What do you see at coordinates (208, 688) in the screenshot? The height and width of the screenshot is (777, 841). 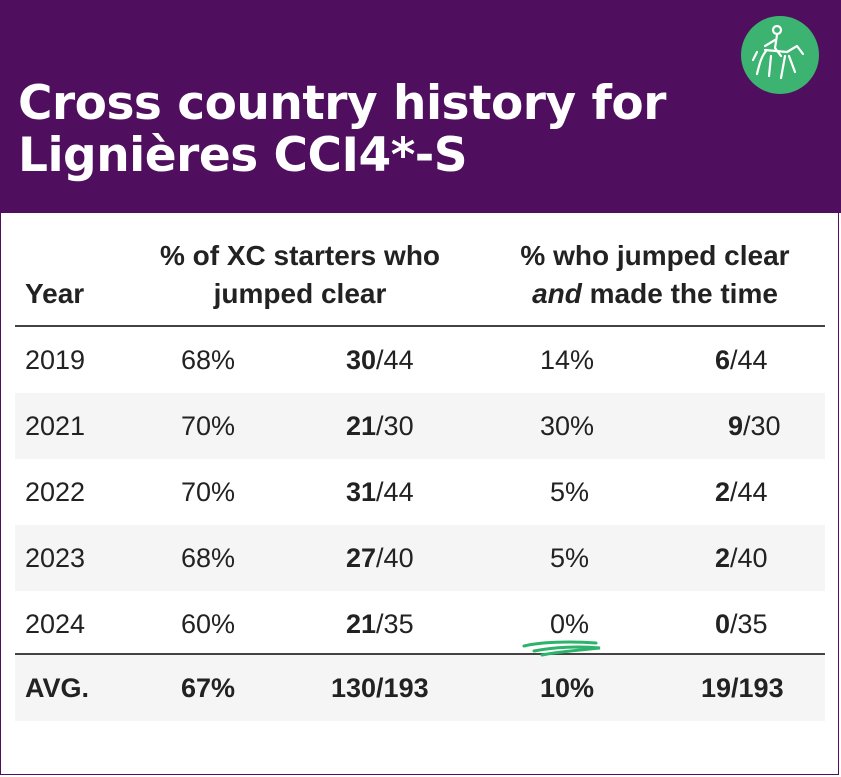 I see `average-clear-pct: 67%` at bounding box center [208, 688].